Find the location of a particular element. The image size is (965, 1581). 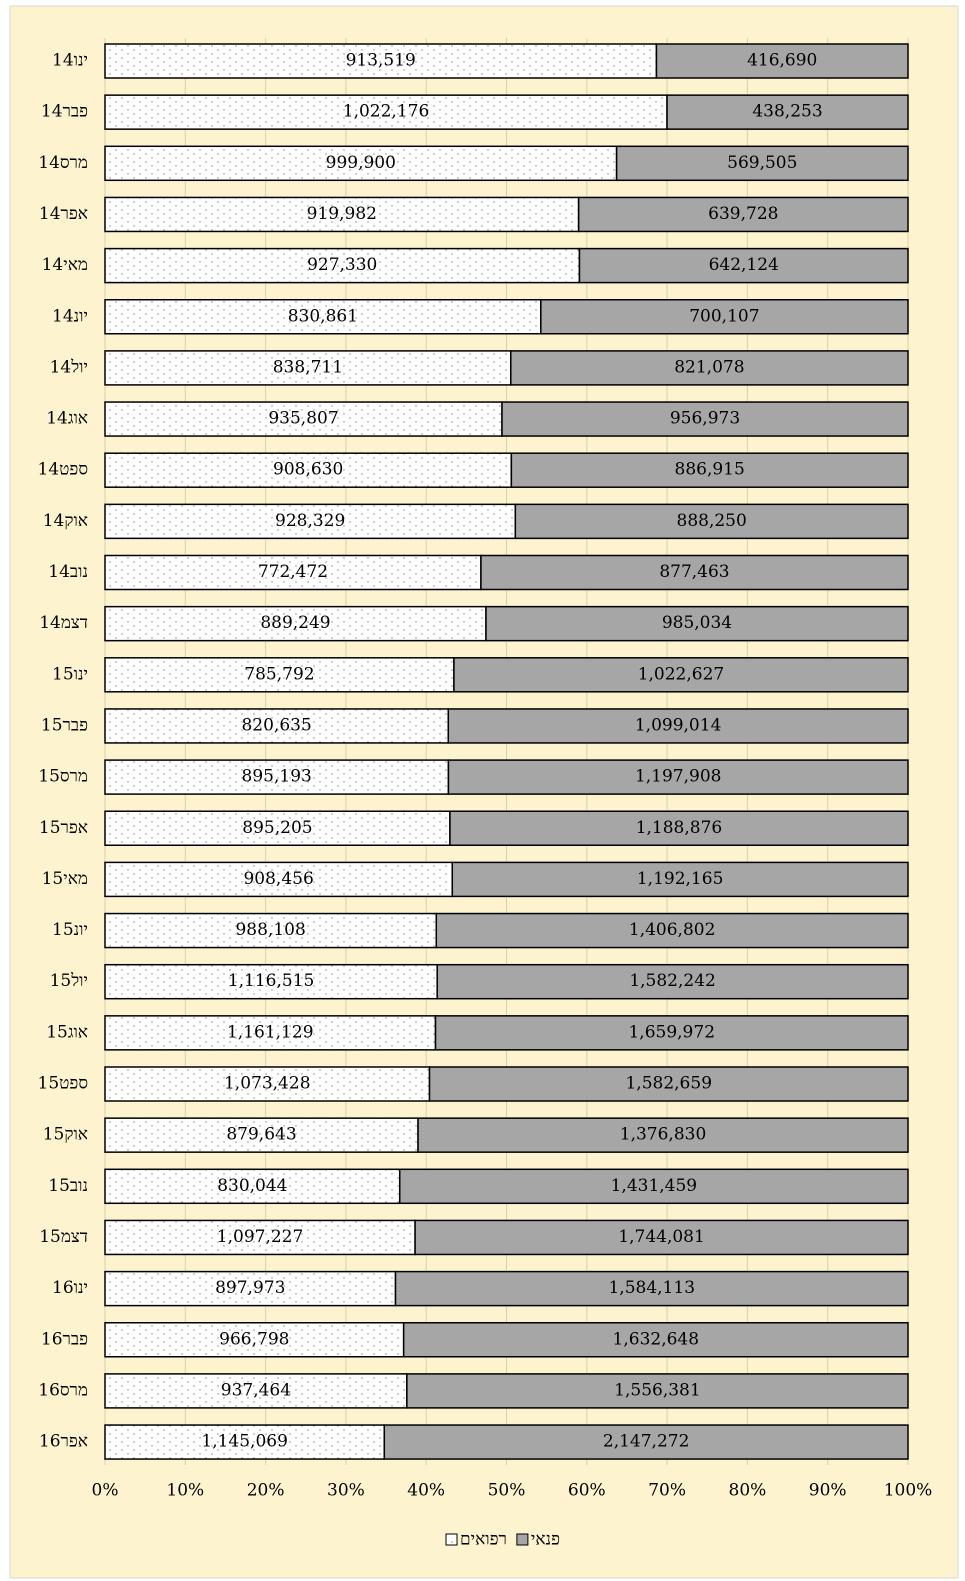

data-label: 416,690 is located at coordinates (782, 61).